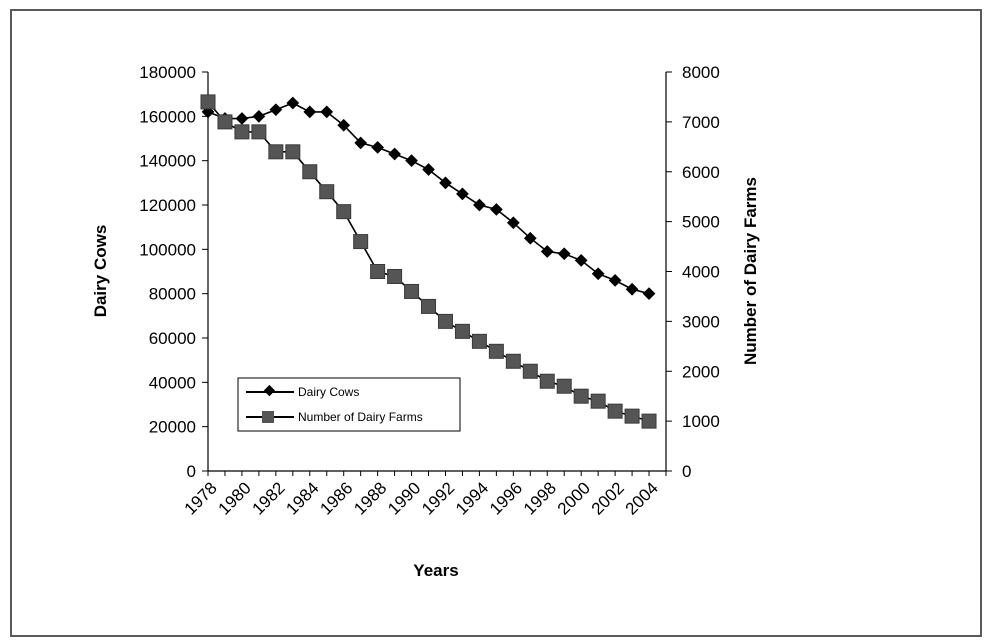 This screenshot has width=990, height=643. Describe the element at coordinates (268, 498) in the screenshot. I see `x-tick-label: 1982` at that location.